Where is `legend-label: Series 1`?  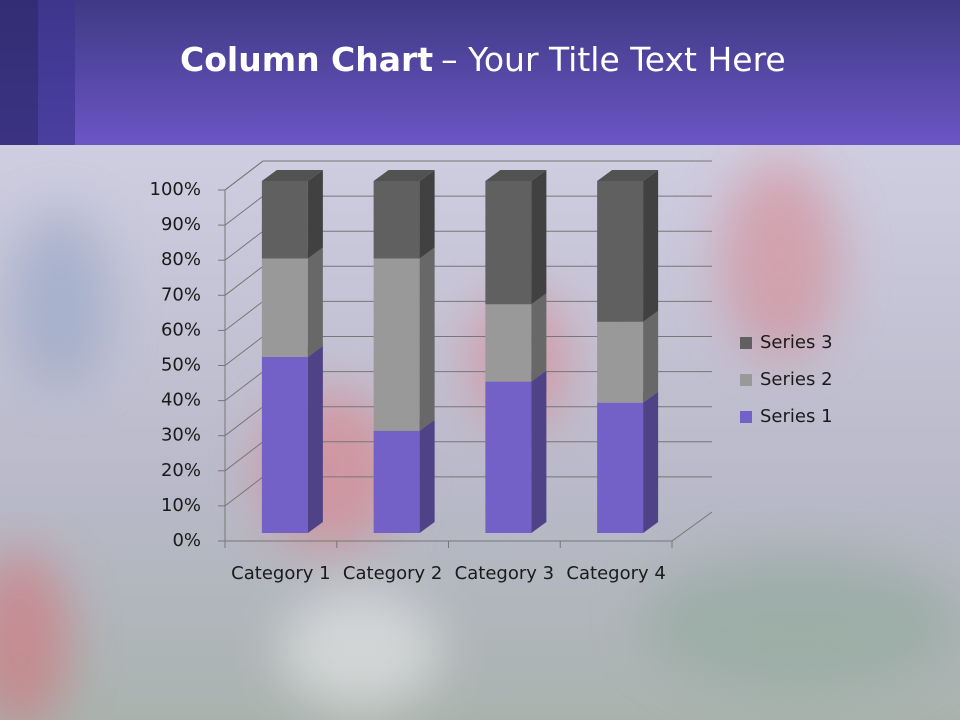 legend-label: Series 1 is located at coordinates (796, 416).